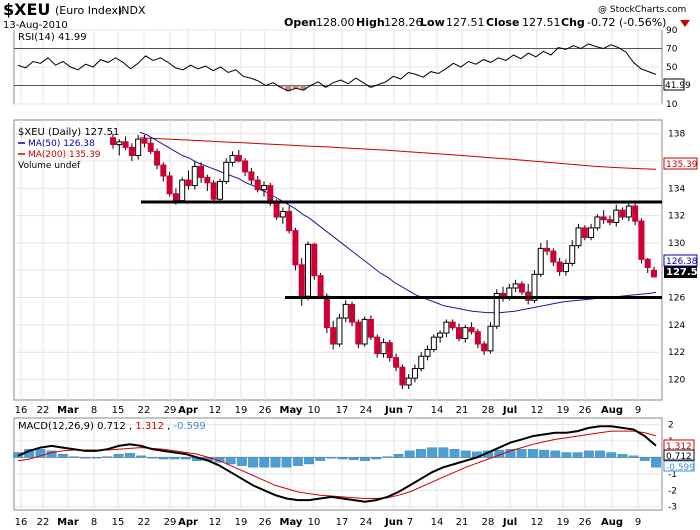 The image size is (700, 530). What do you see at coordinates (21, 410) in the screenshot?
I see `x-tick-label: 16` at bounding box center [21, 410].